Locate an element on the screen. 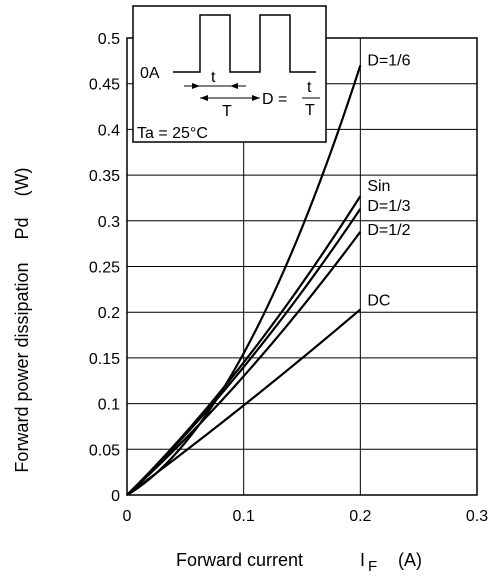 The image size is (493, 582). inset-ambient-label: Ta = 25°C is located at coordinates (172, 133).